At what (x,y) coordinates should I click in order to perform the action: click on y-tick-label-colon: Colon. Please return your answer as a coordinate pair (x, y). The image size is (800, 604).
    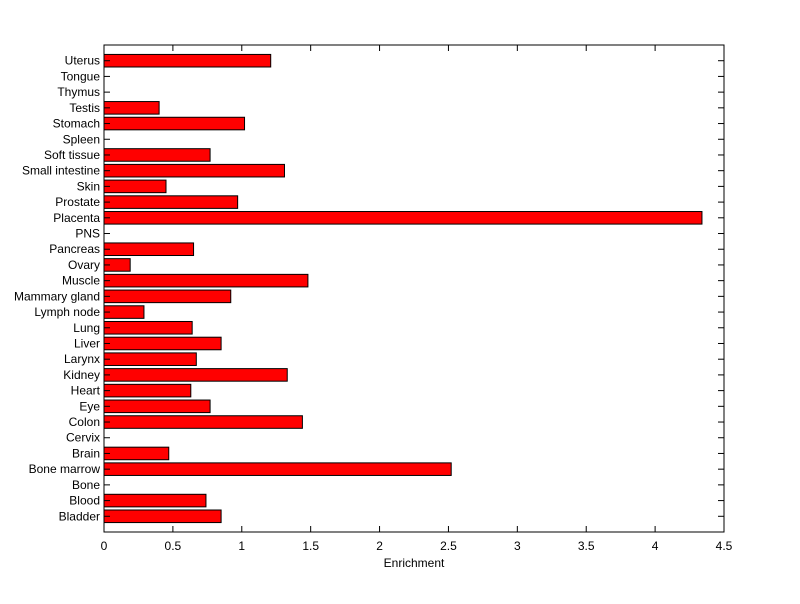
    Looking at the image, I should click on (84, 422).